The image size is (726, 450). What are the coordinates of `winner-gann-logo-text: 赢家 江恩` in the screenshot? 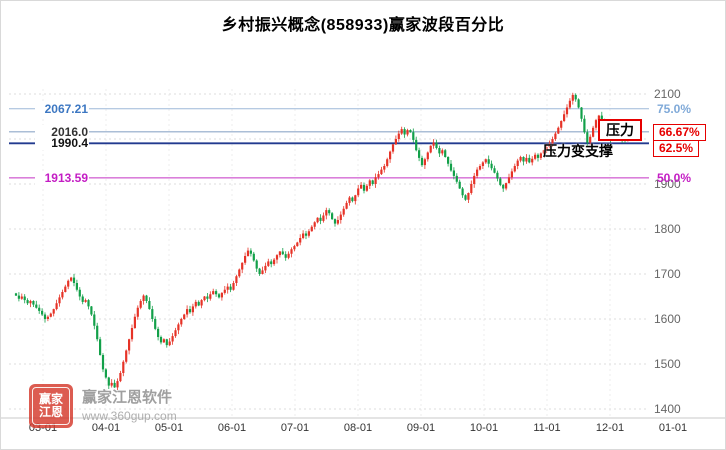 It's located at (51, 406).